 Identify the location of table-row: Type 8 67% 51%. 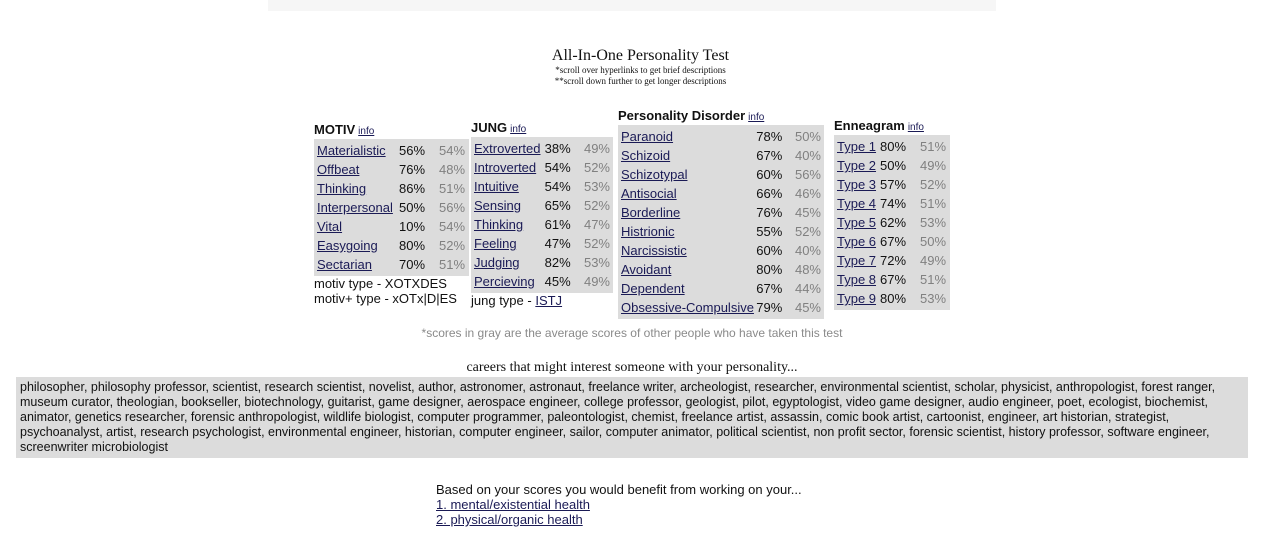
(892, 279).